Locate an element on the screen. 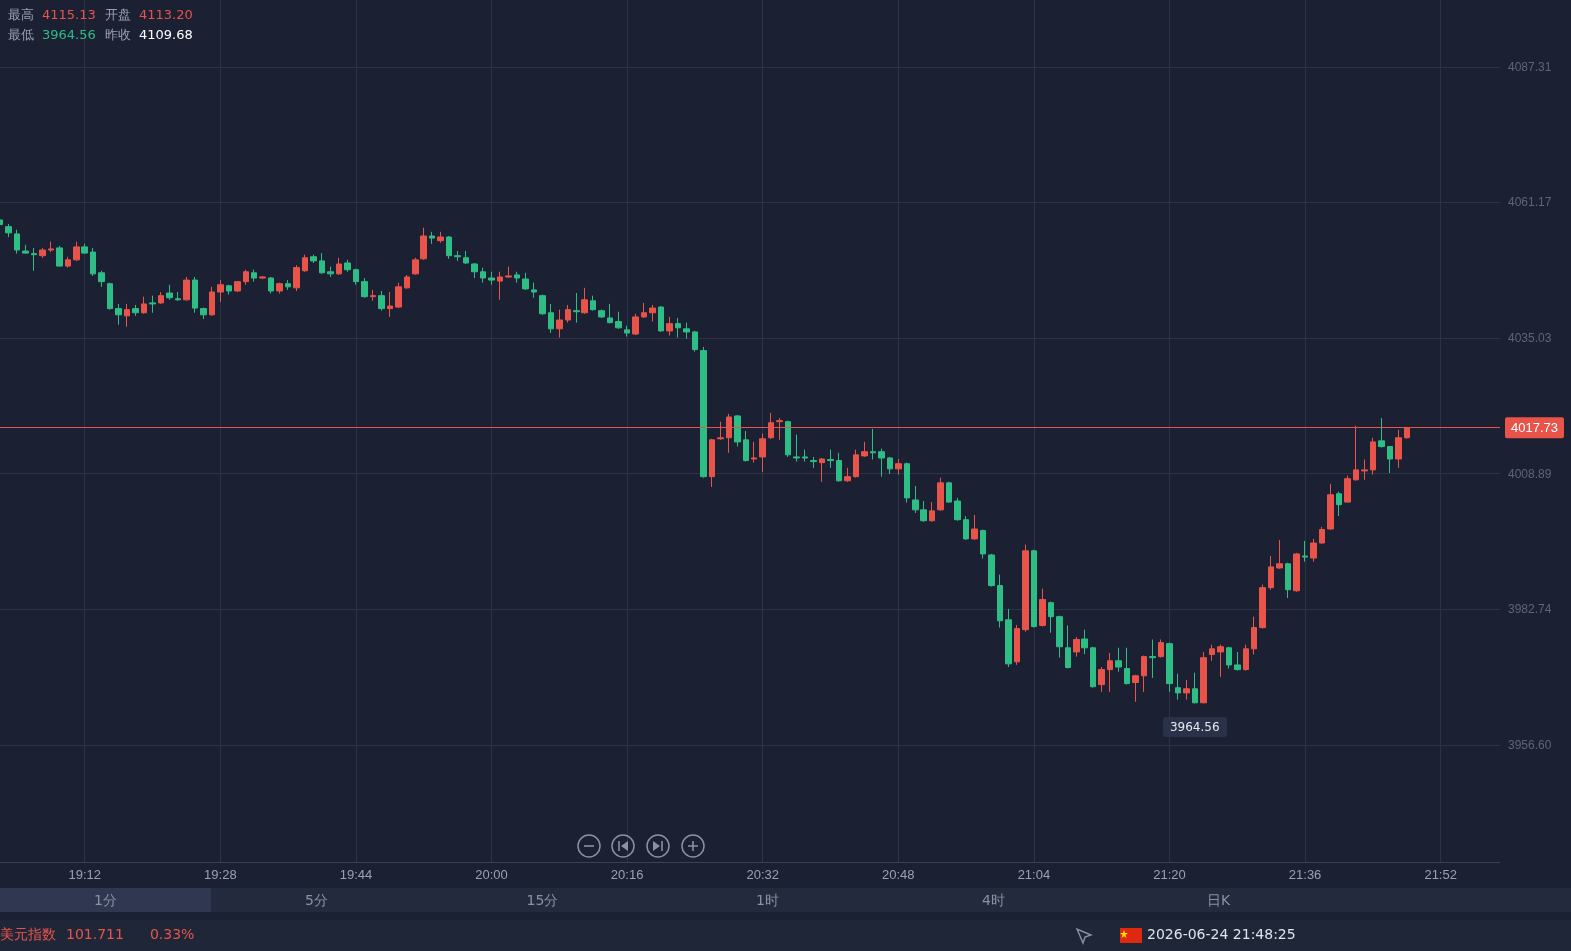 The image size is (1571, 951). text: 15分 is located at coordinates (542, 900).